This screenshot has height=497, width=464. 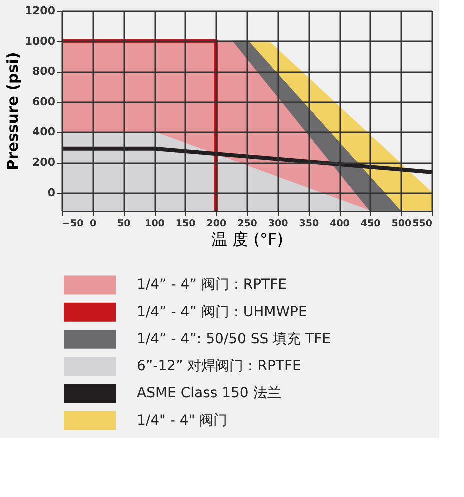 What do you see at coordinates (125, 224) in the screenshot?
I see `x-tick-label: 50` at bounding box center [125, 224].